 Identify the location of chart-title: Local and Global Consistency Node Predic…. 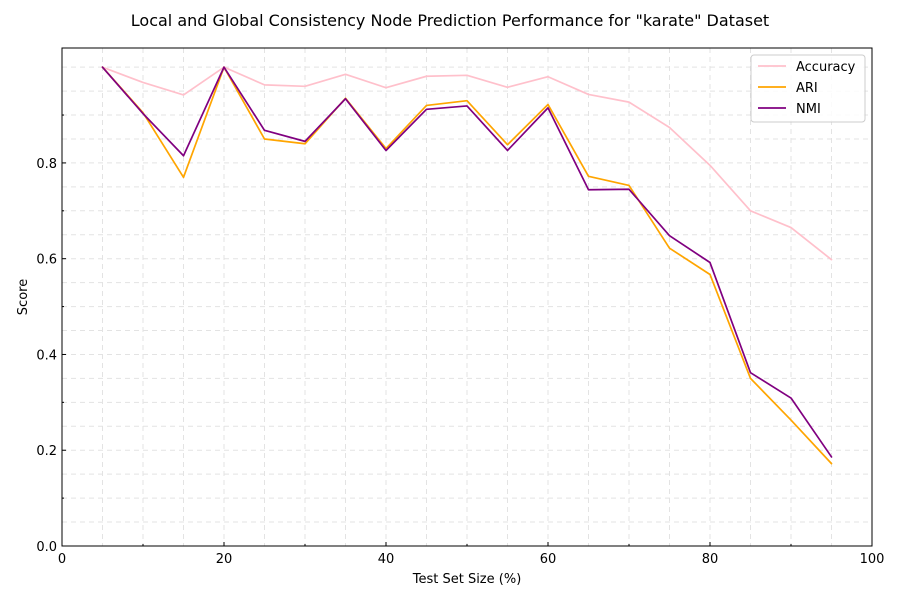
(450, 20).